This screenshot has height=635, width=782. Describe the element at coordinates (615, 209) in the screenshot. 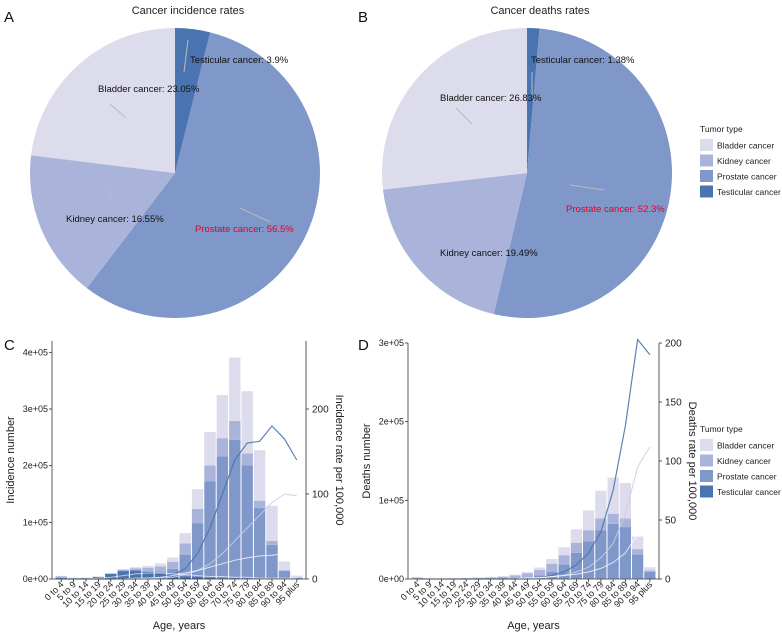

I see `pie-label-prostate: Prostate cancer: 52.3%` at that location.